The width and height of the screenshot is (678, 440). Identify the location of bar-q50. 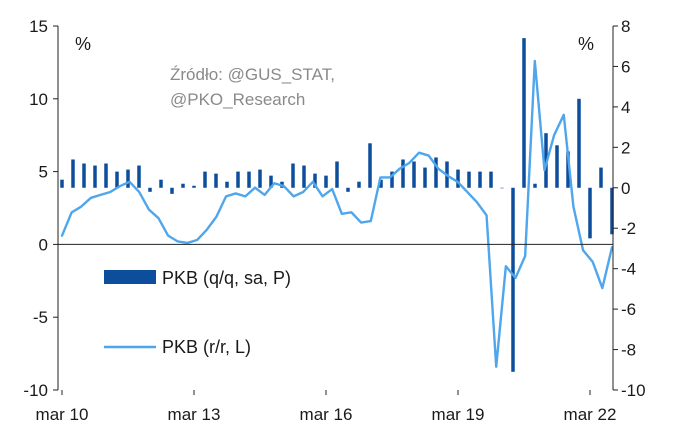
(612, 211).